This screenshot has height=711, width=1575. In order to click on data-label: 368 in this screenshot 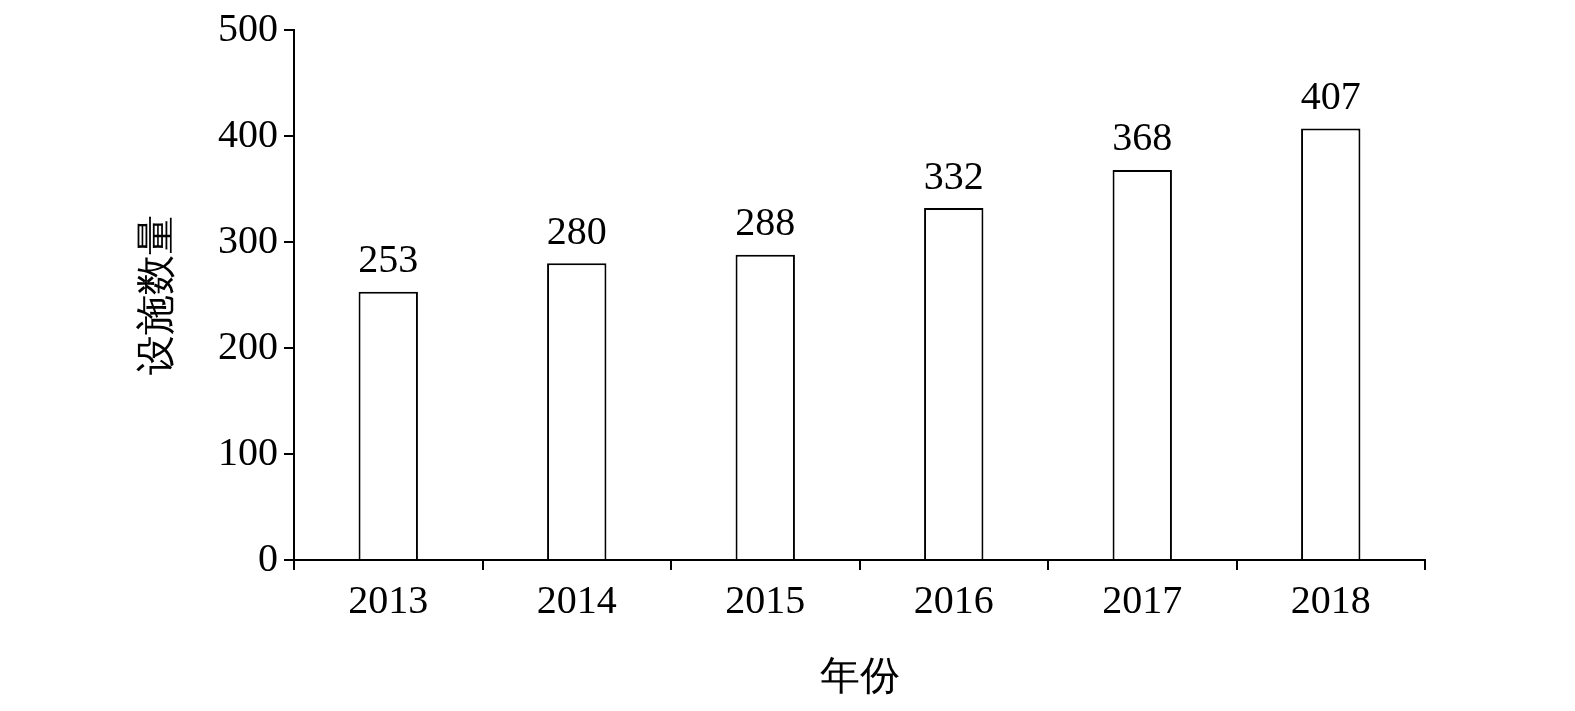, I will do `click(1142, 137)`.